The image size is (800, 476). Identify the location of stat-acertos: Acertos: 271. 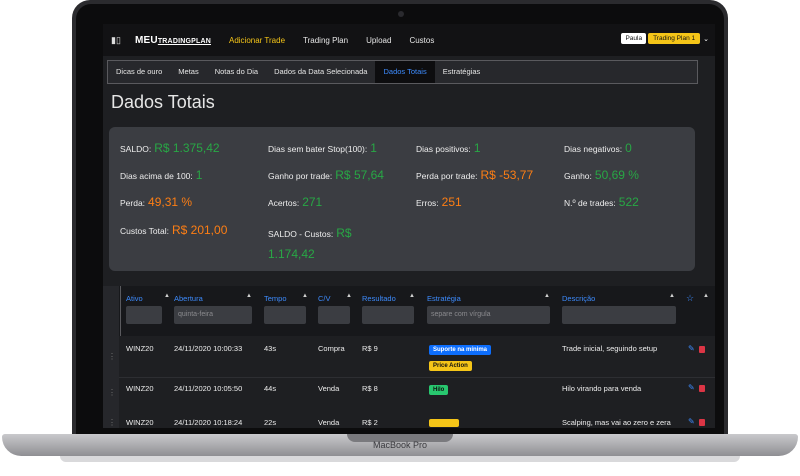
(295, 202).